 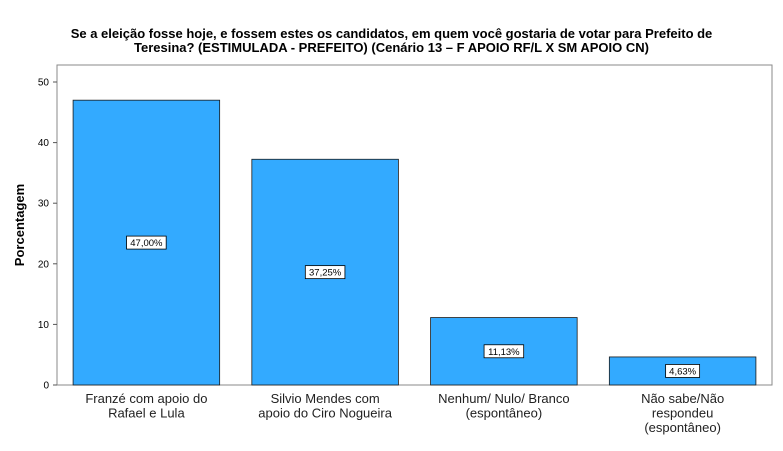 What do you see at coordinates (44, 264) in the screenshot?
I see `y-tick-label-20: 20` at bounding box center [44, 264].